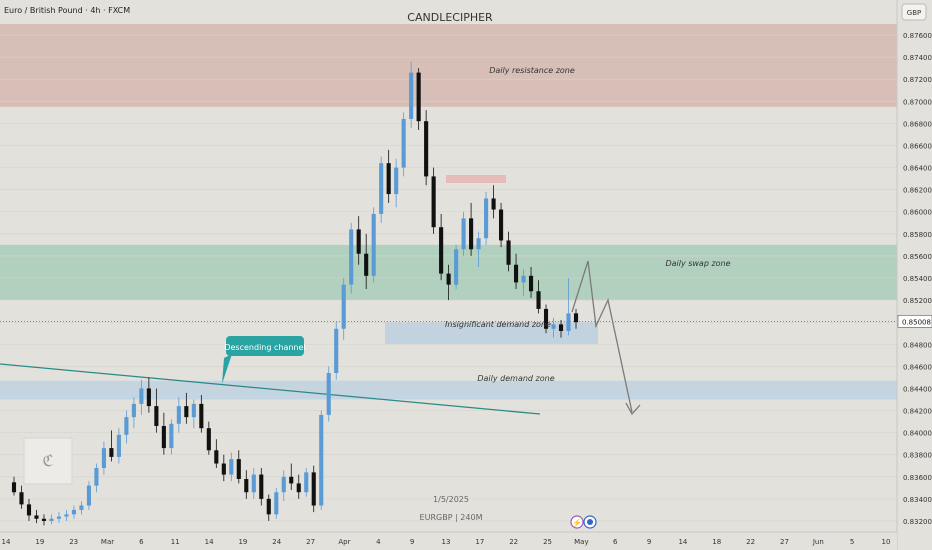 The height and width of the screenshot is (550, 932). What do you see at coordinates (476, 179) in the screenshot?
I see `local-resistance-marker` at bounding box center [476, 179].